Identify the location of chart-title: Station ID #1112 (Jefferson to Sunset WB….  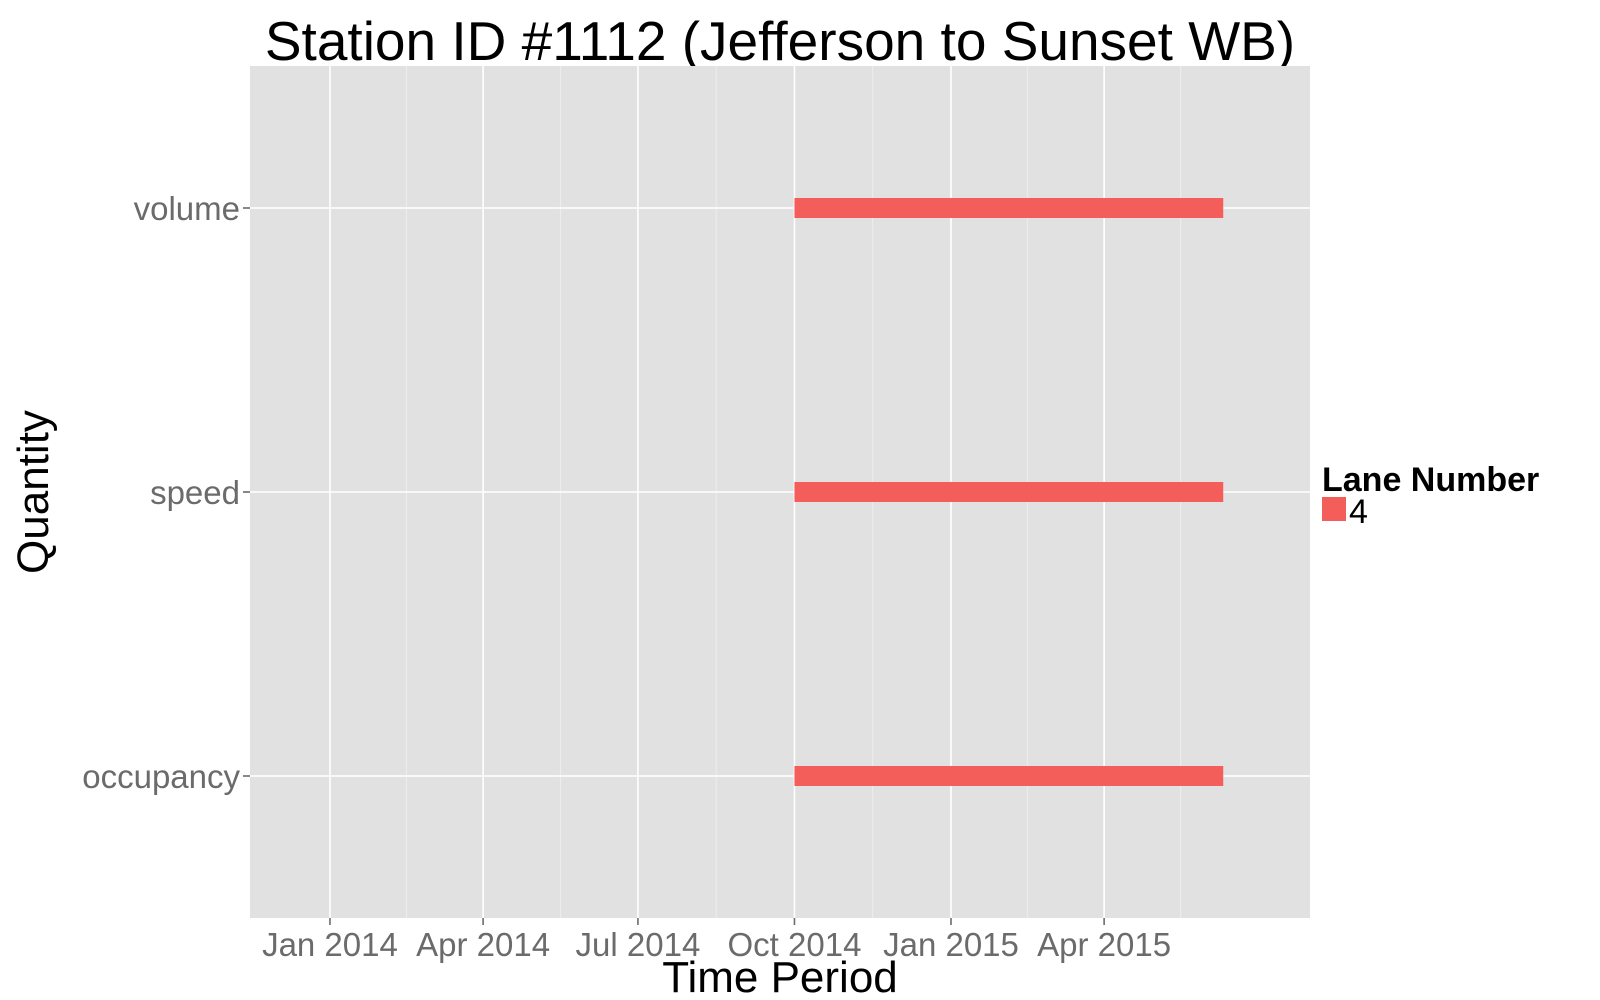
(780, 41).